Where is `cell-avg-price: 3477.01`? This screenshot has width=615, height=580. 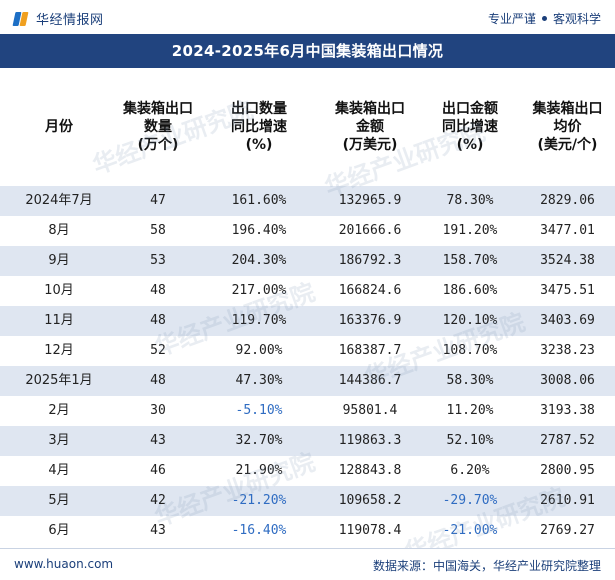
cell-avg-price: 3477.01 is located at coordinates (567, 230).